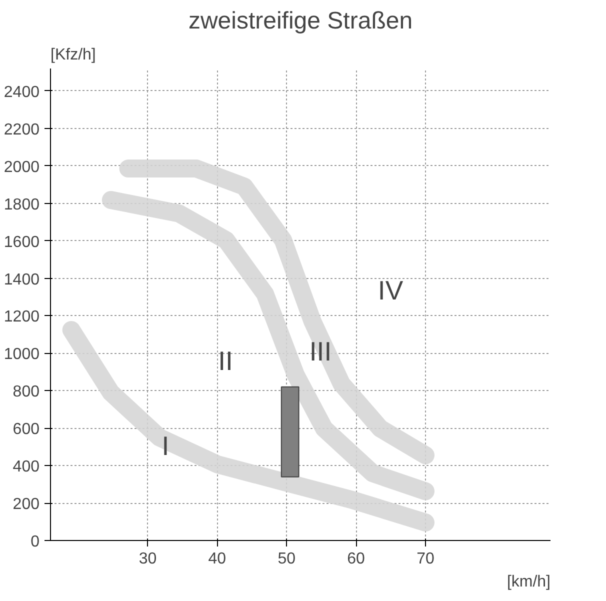 The height and width of the screenshot is (601, 606). I want to click on x-tick-label: 40, so click(217, 559).